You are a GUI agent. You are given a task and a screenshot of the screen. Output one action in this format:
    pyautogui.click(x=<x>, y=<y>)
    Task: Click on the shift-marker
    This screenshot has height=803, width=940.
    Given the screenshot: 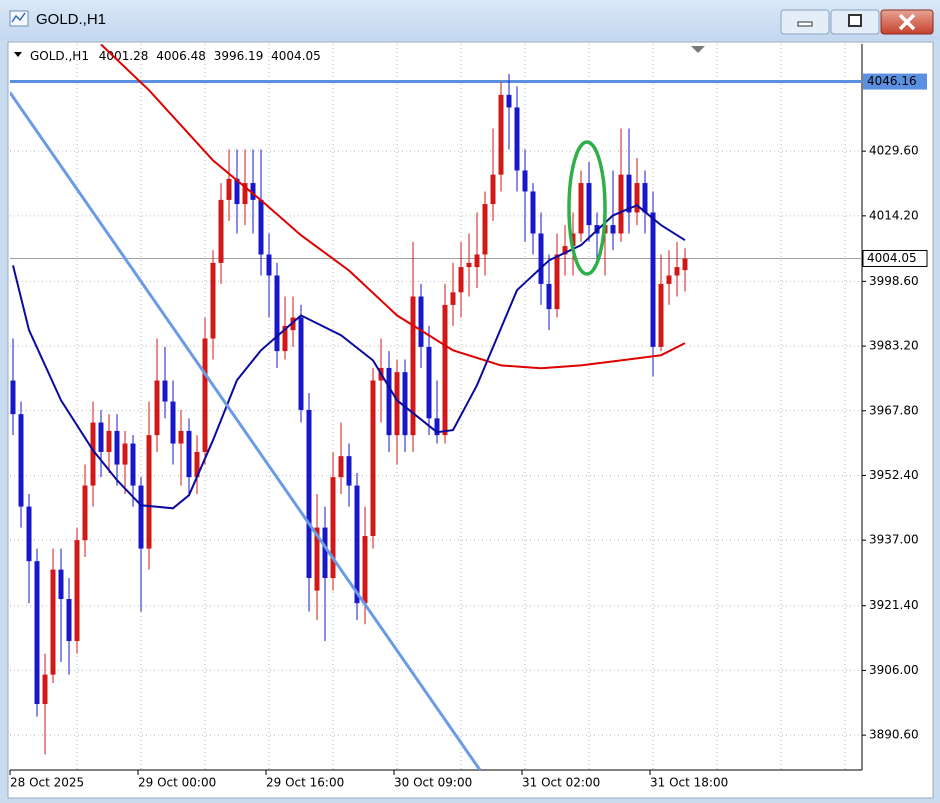 What is the action you would take?
    pyautogui.click(x=698, y=49)
    